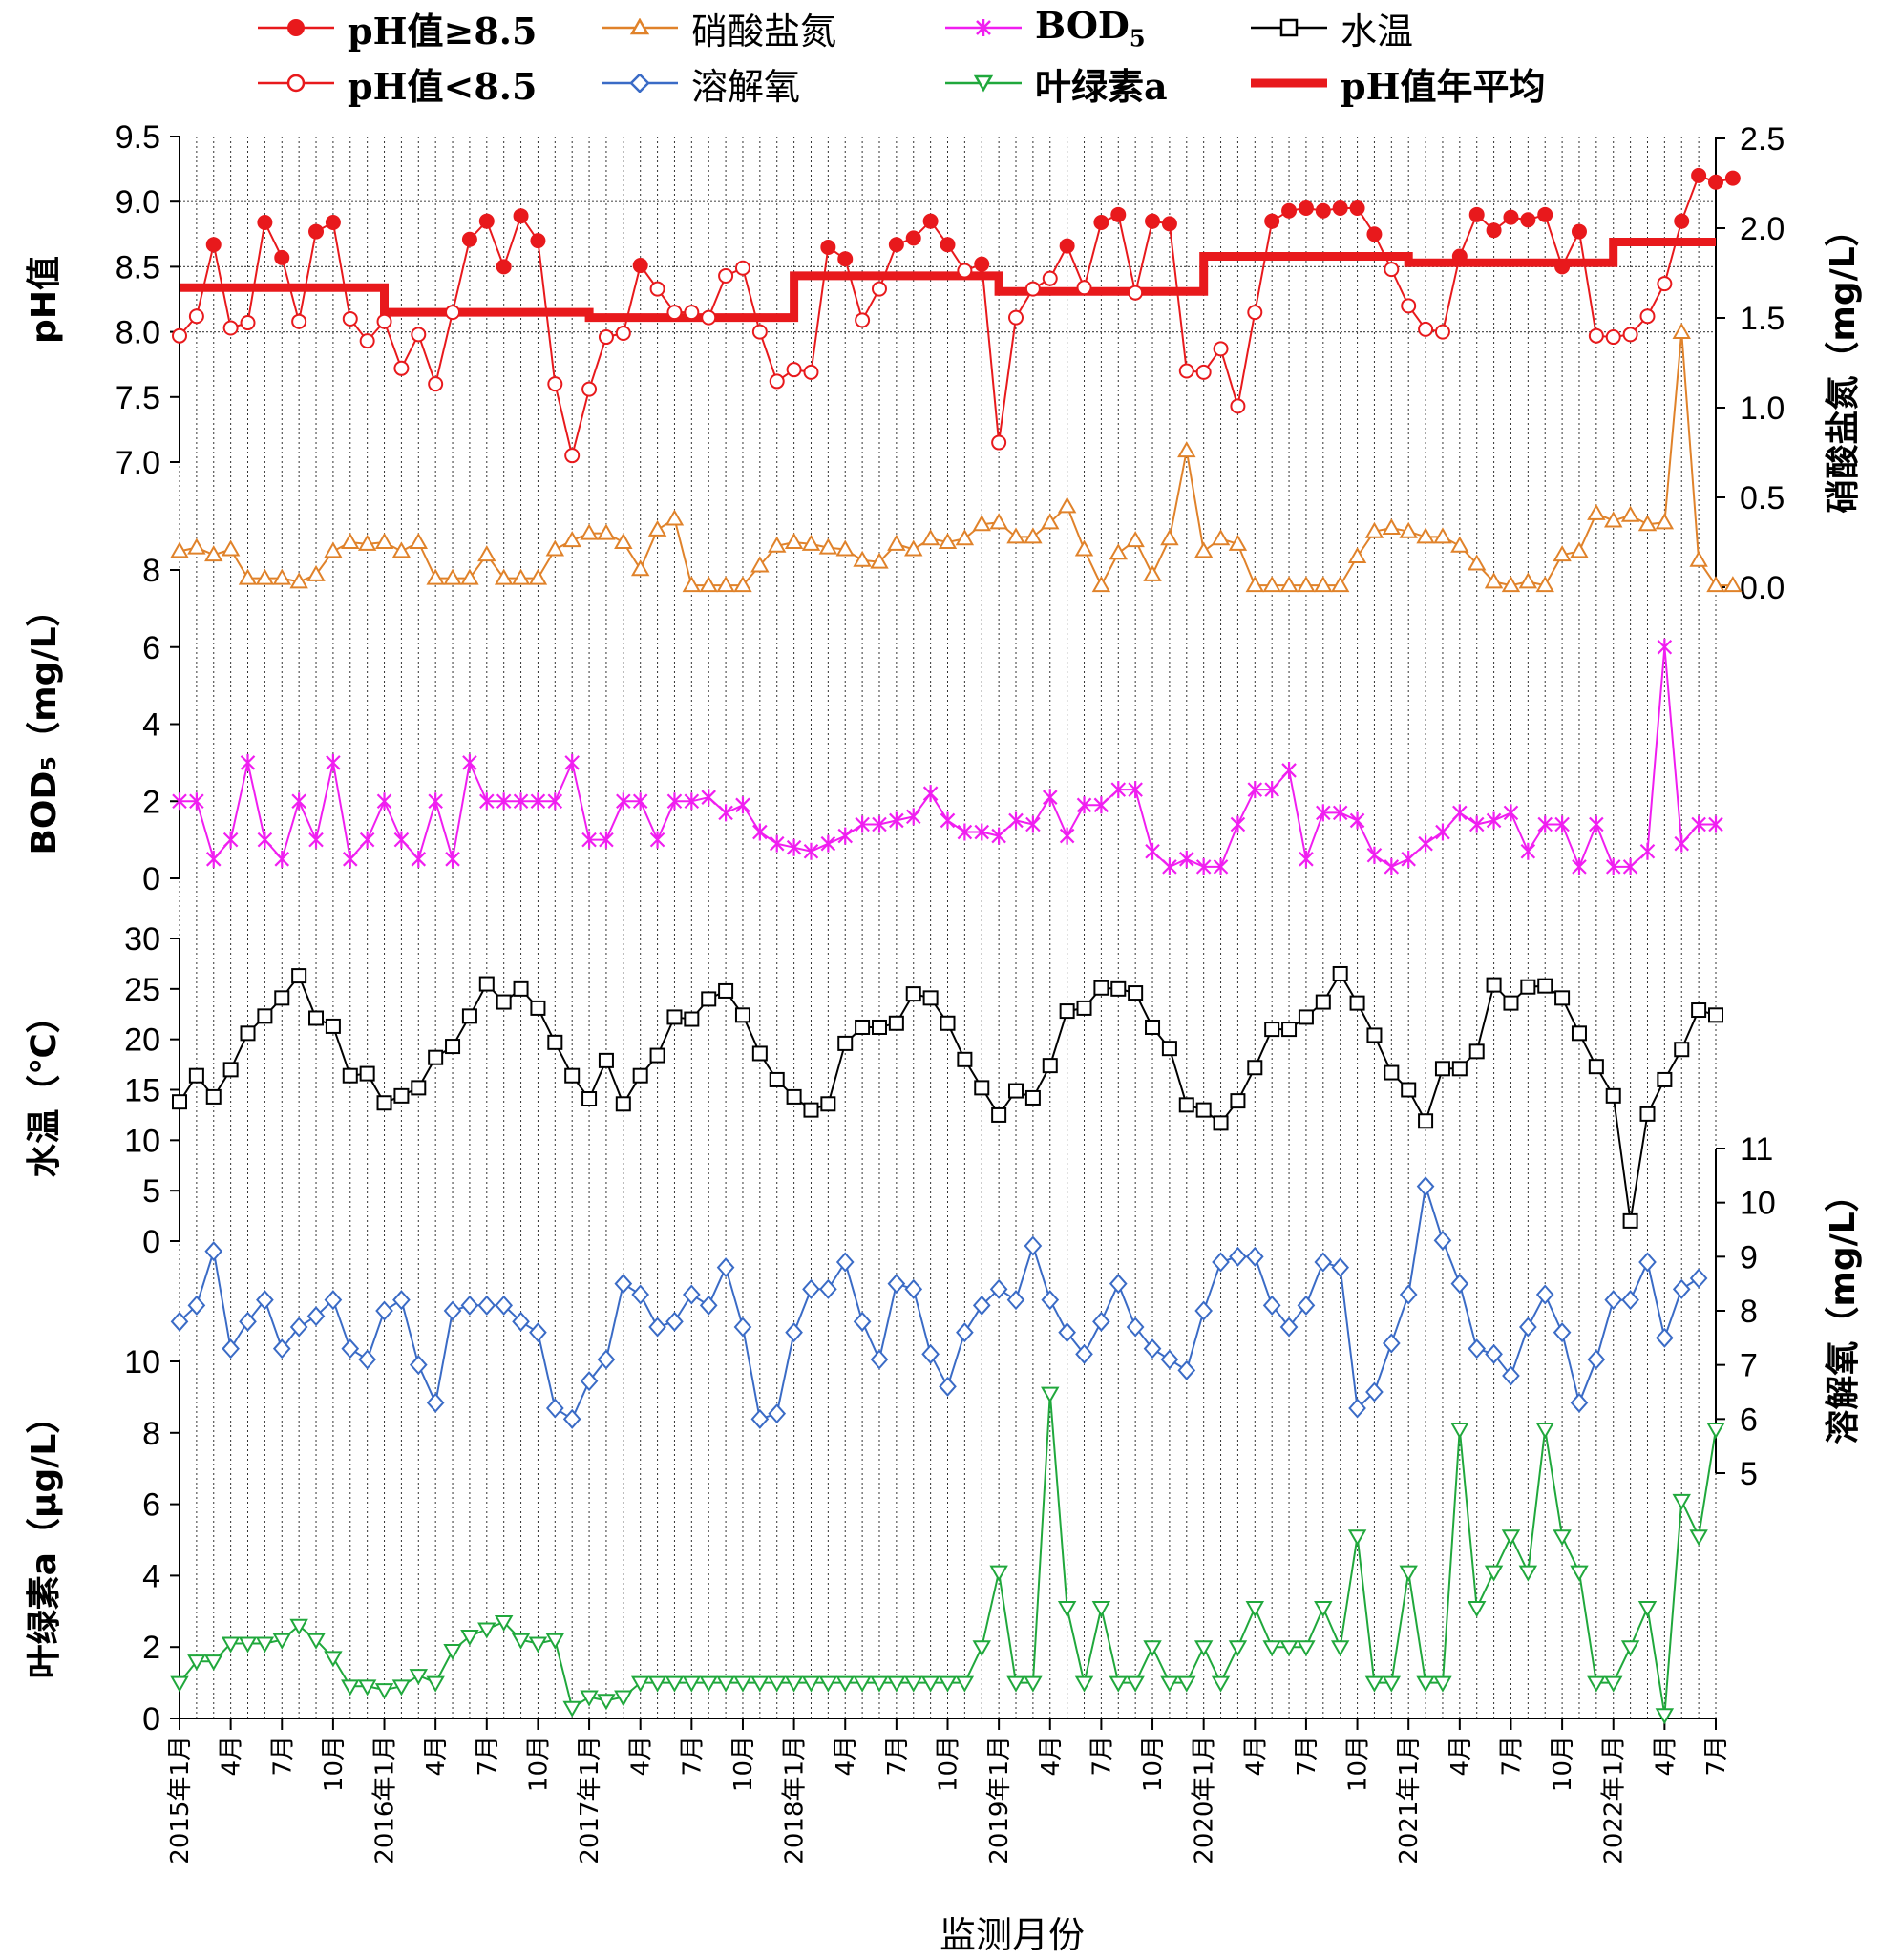  Describe the element at coordinates (1101, 86) in the screenshot. I see `legend-label-chla: 叶绿素a` at that location.